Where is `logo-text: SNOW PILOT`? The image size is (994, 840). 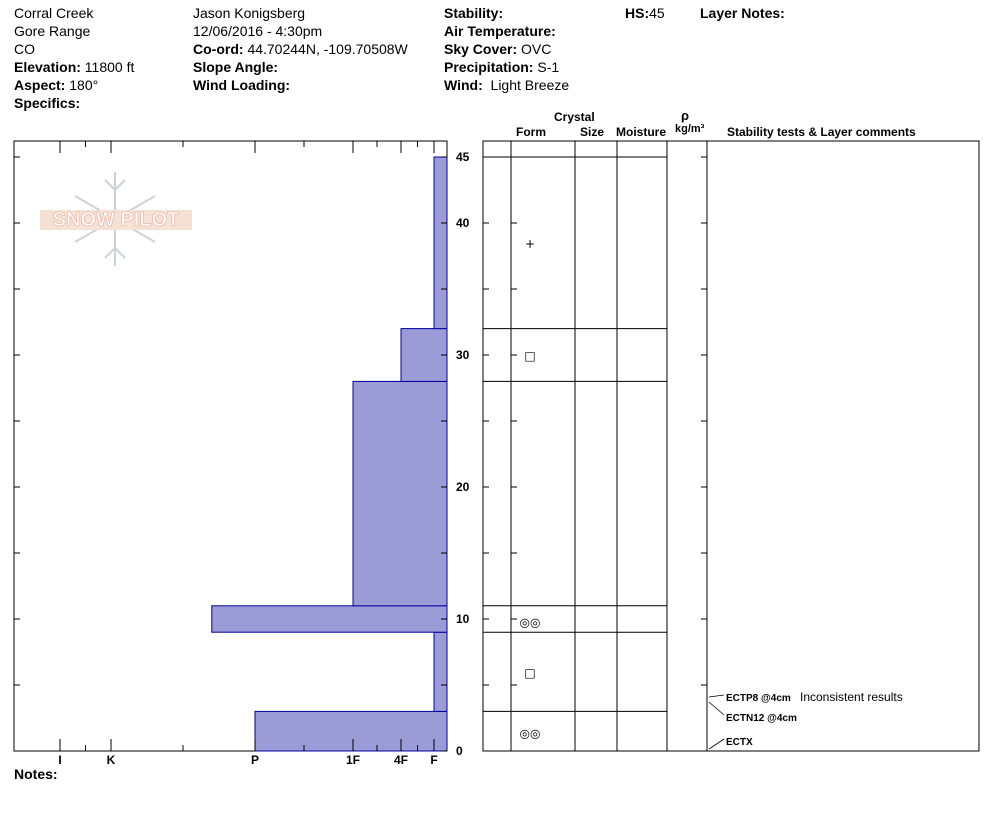 logo-text: SNOW PILOT is located at coordinates (116, 220).